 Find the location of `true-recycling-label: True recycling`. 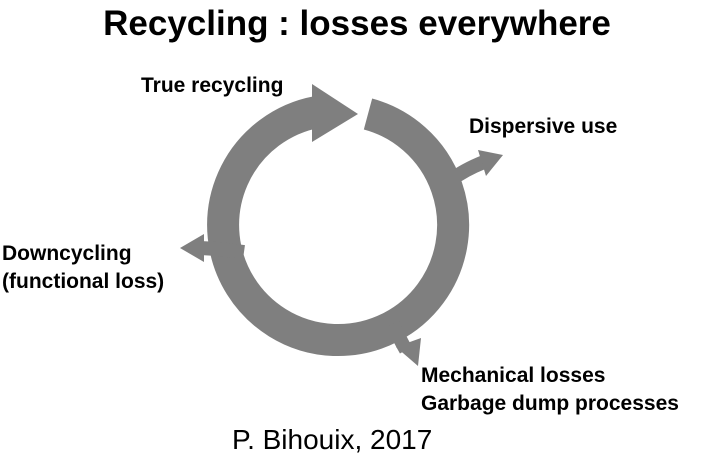

true-recycling-label: True recycling is located at coordinates (212, 85).